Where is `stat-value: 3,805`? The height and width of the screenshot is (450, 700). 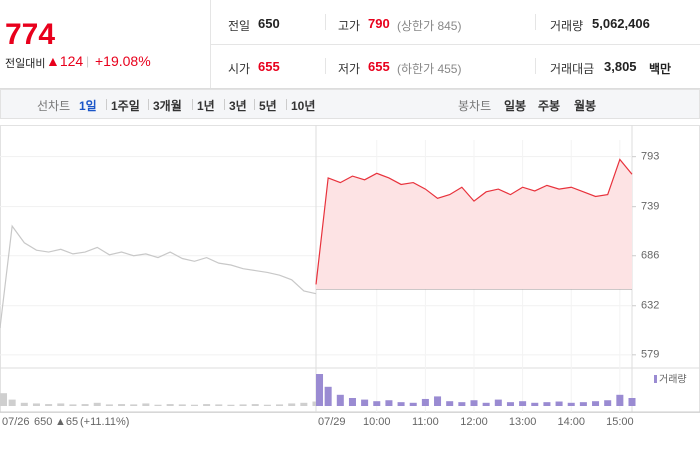
stat-value: 3,805 is located at coordinates (620, 66).